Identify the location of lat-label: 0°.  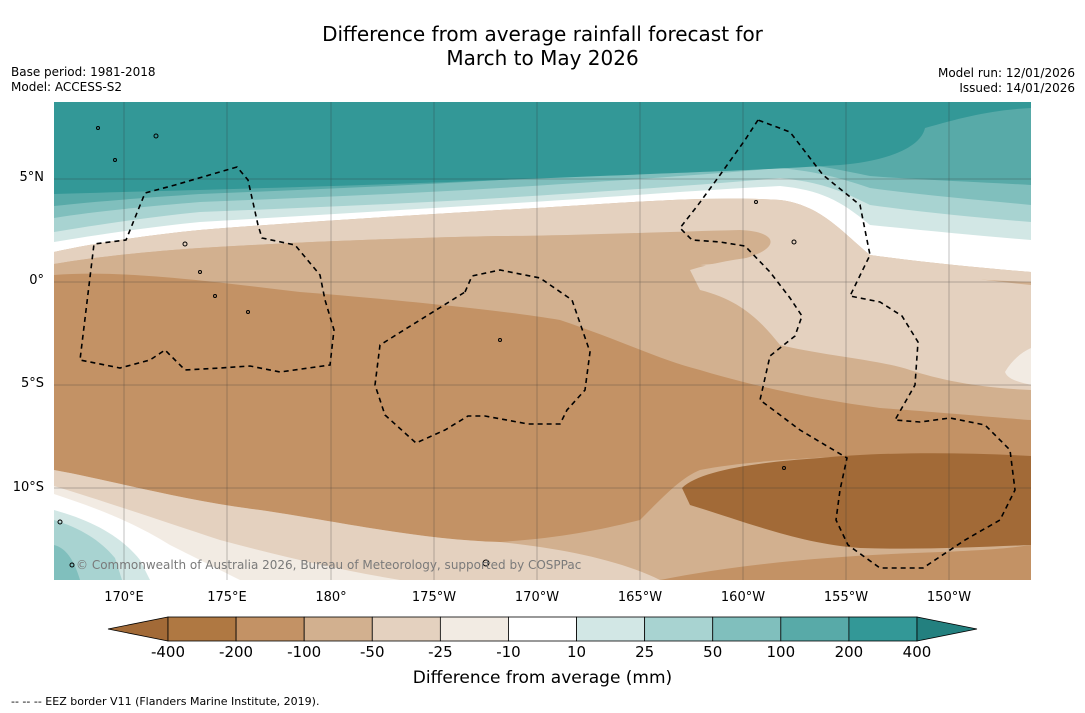
(36, 280).